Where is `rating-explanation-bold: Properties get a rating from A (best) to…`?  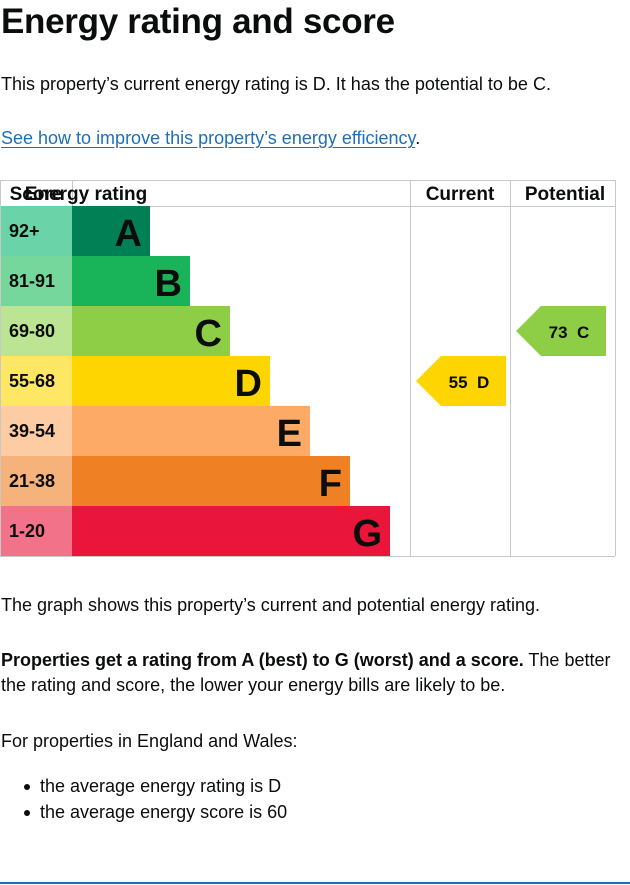
rating-explanation-bold: Properties get a rating from A (best) to… is located at coordinates (262, 660).